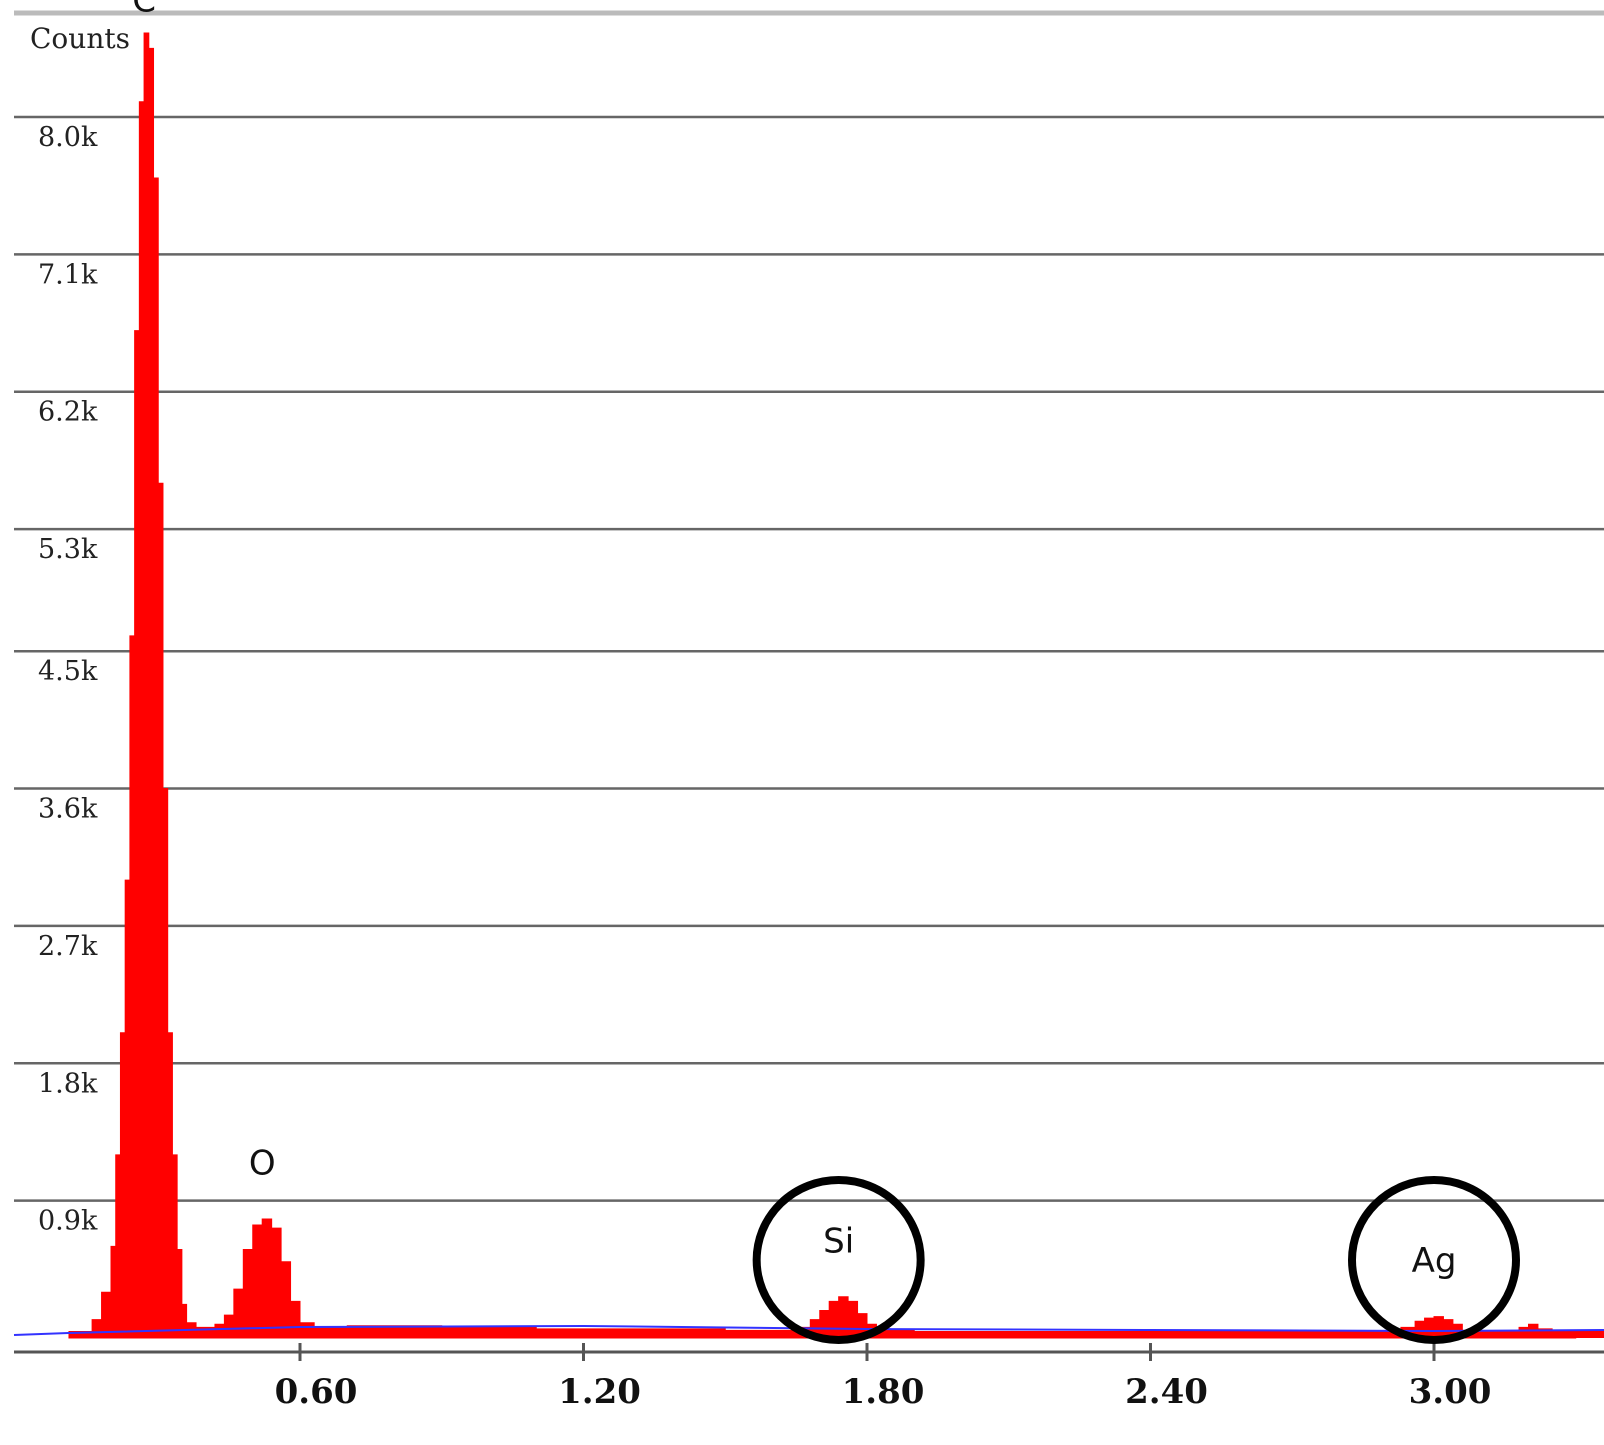 The width and height of the screenshot is (1604, 1445). Describe the element at coordinates (68, 671) in the screenshot. I see `y-tick-label: 4.5k` at that location.